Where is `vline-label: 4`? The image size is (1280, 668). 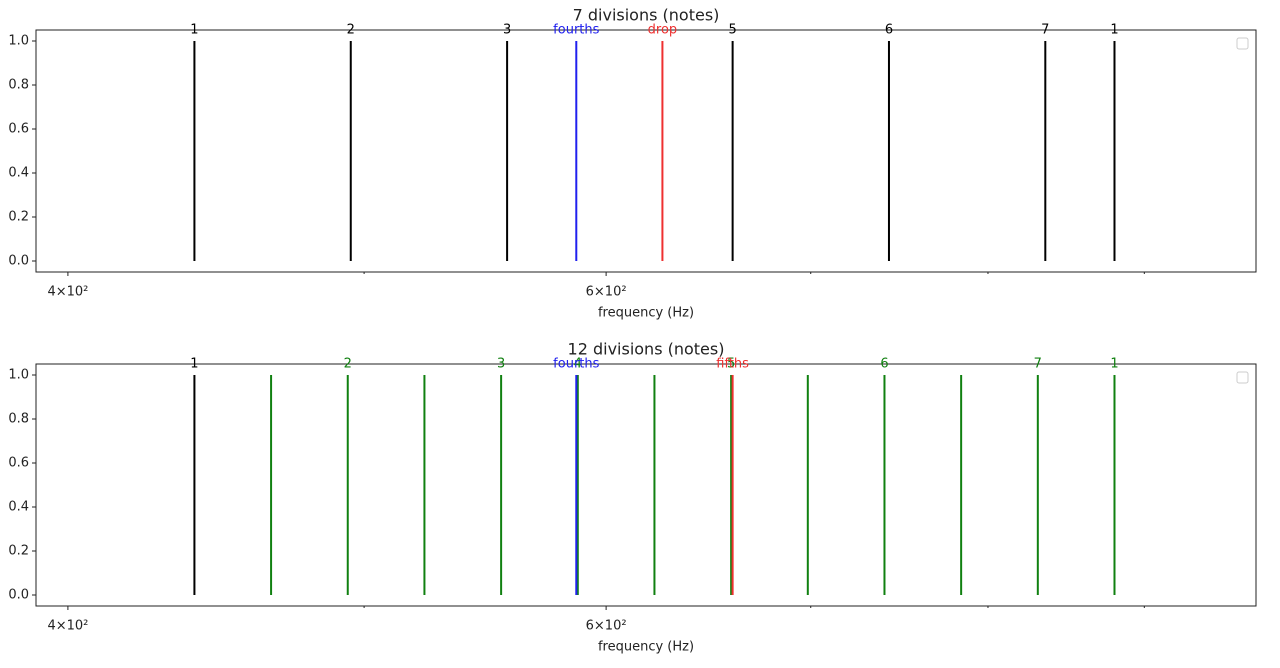
vline-label: 4 is located at coordinates (578, 364).